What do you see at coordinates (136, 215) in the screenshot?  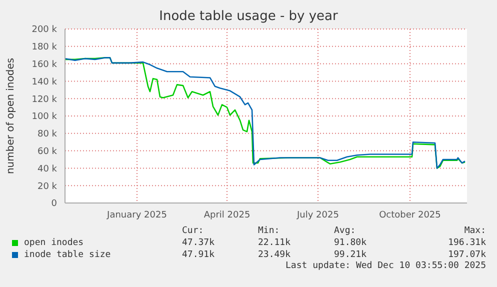 I see `x-tick-label: January 2025` at bounding box center [136, 215].